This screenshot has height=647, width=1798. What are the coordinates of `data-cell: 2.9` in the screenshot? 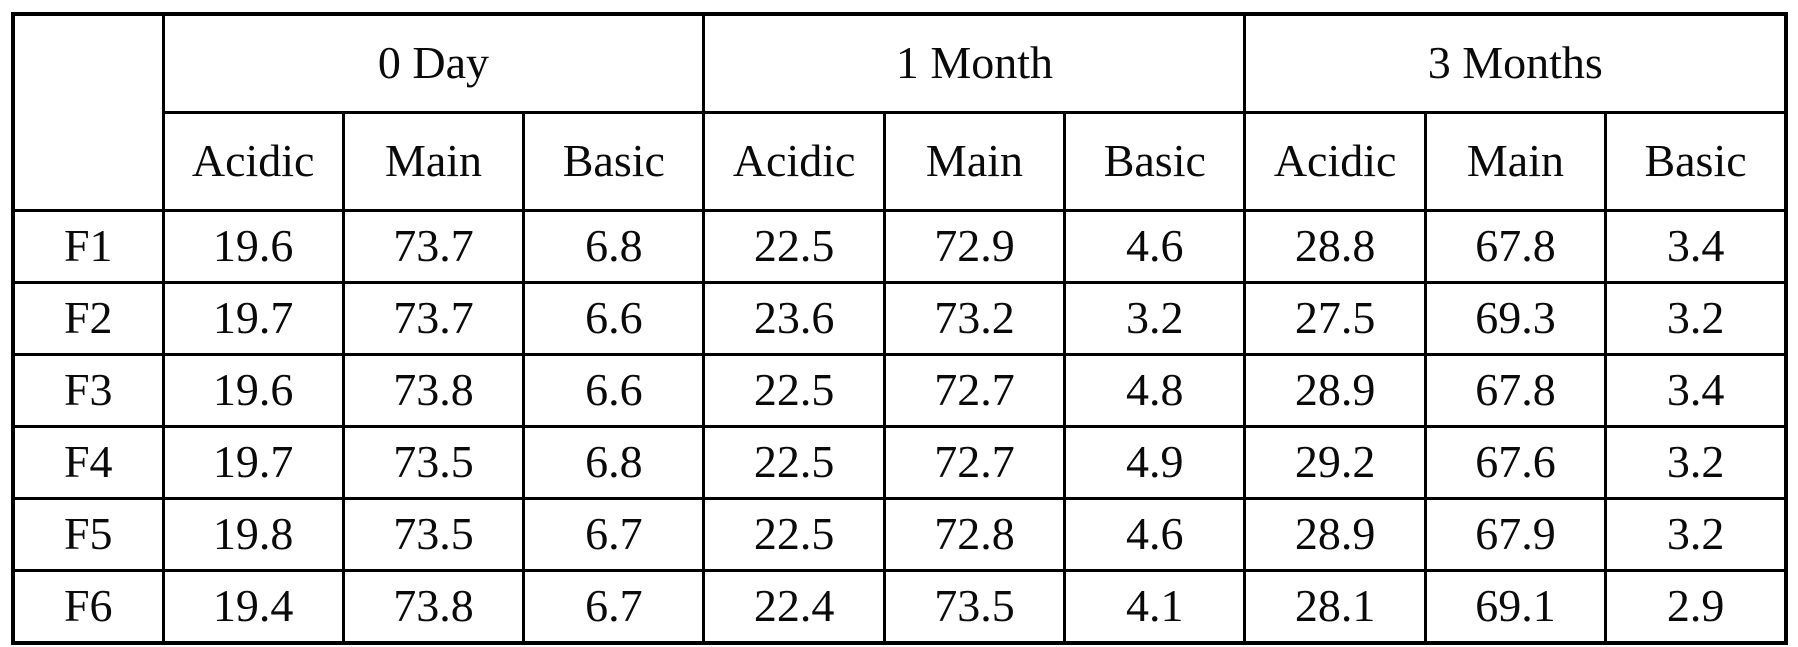 It's located at (1696, 607).